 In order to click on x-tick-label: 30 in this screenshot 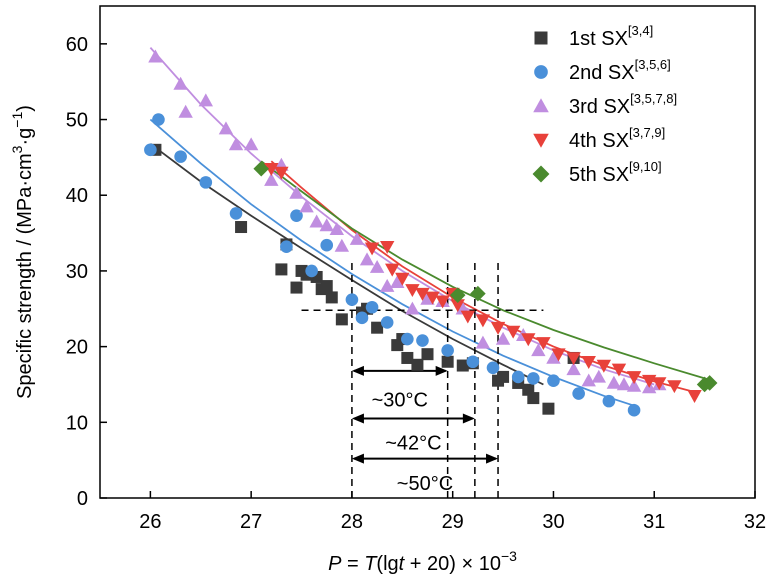, I will do `click(553, 522)`.